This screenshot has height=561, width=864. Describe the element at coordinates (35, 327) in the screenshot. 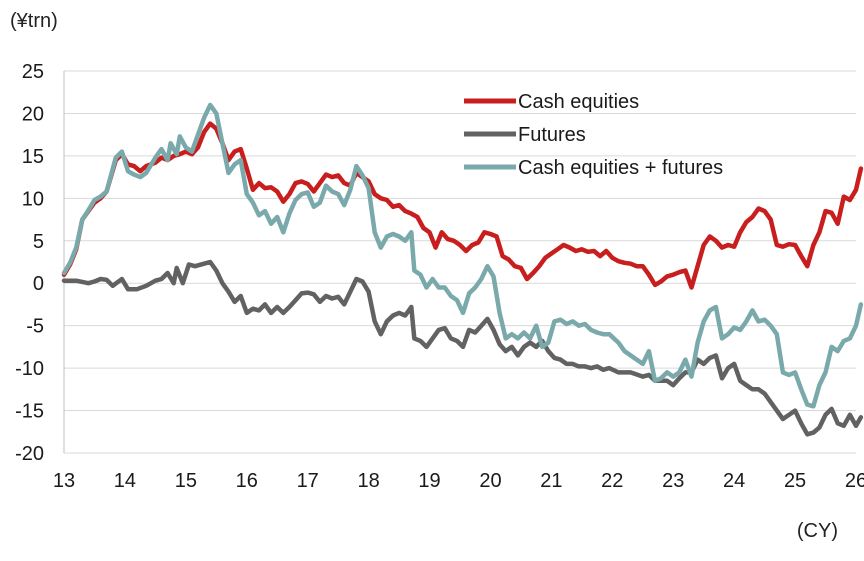

I see `y-tick-label: -5` at that location.